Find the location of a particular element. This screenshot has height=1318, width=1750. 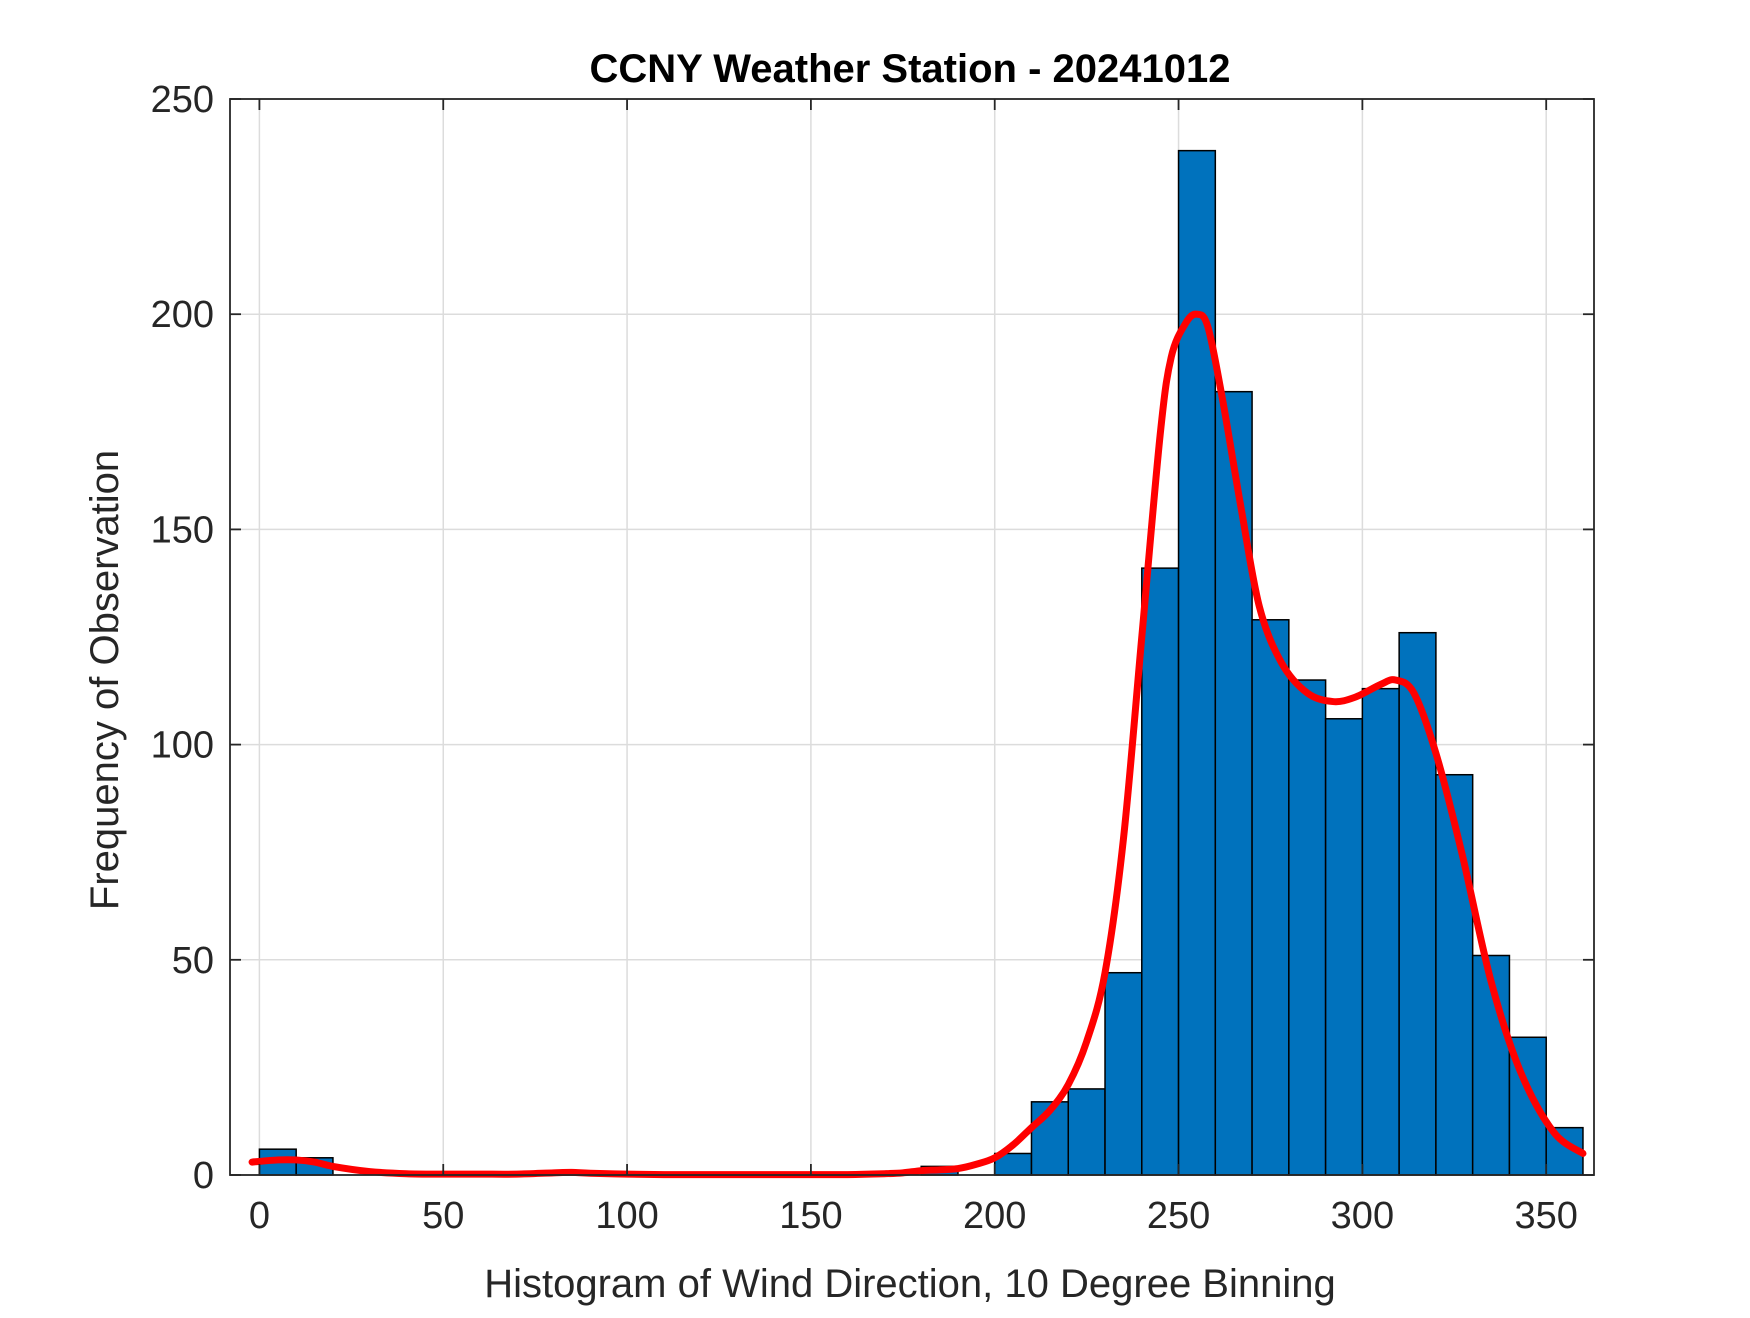

x-tick-label: 150 is located at coordinates (810, 1216).